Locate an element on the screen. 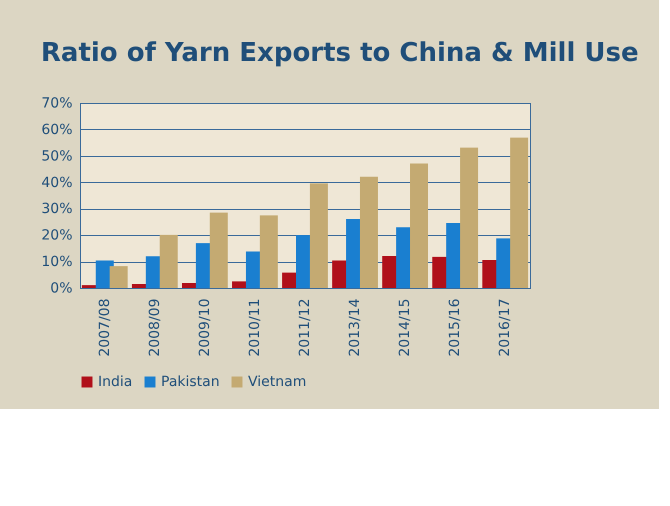  legend-label: Pakistan is located at coordinates (190, 382).